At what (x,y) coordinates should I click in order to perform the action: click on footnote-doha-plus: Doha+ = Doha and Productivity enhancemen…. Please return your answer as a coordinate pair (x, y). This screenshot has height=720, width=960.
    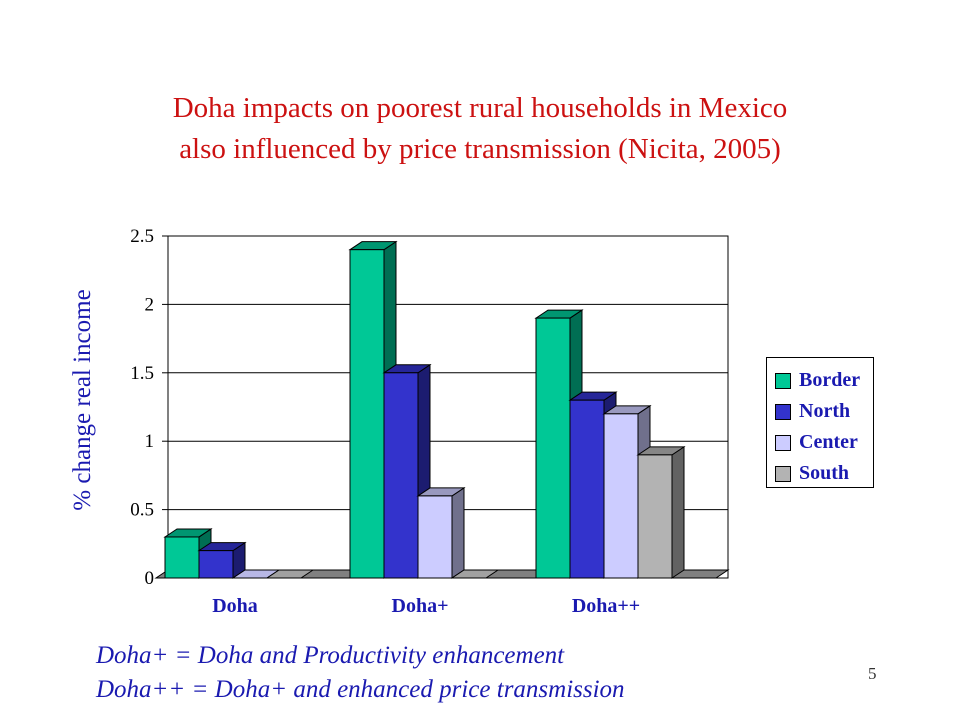
    Looking at the image, I should click on (330, 655).